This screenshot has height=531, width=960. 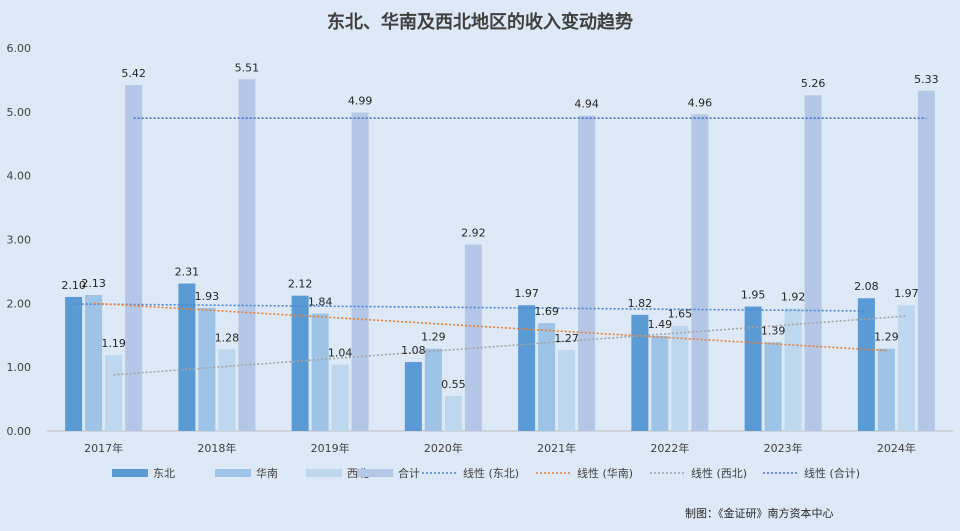 I want to click on x-tick-label: 2022年, so click(x=669, y=448).